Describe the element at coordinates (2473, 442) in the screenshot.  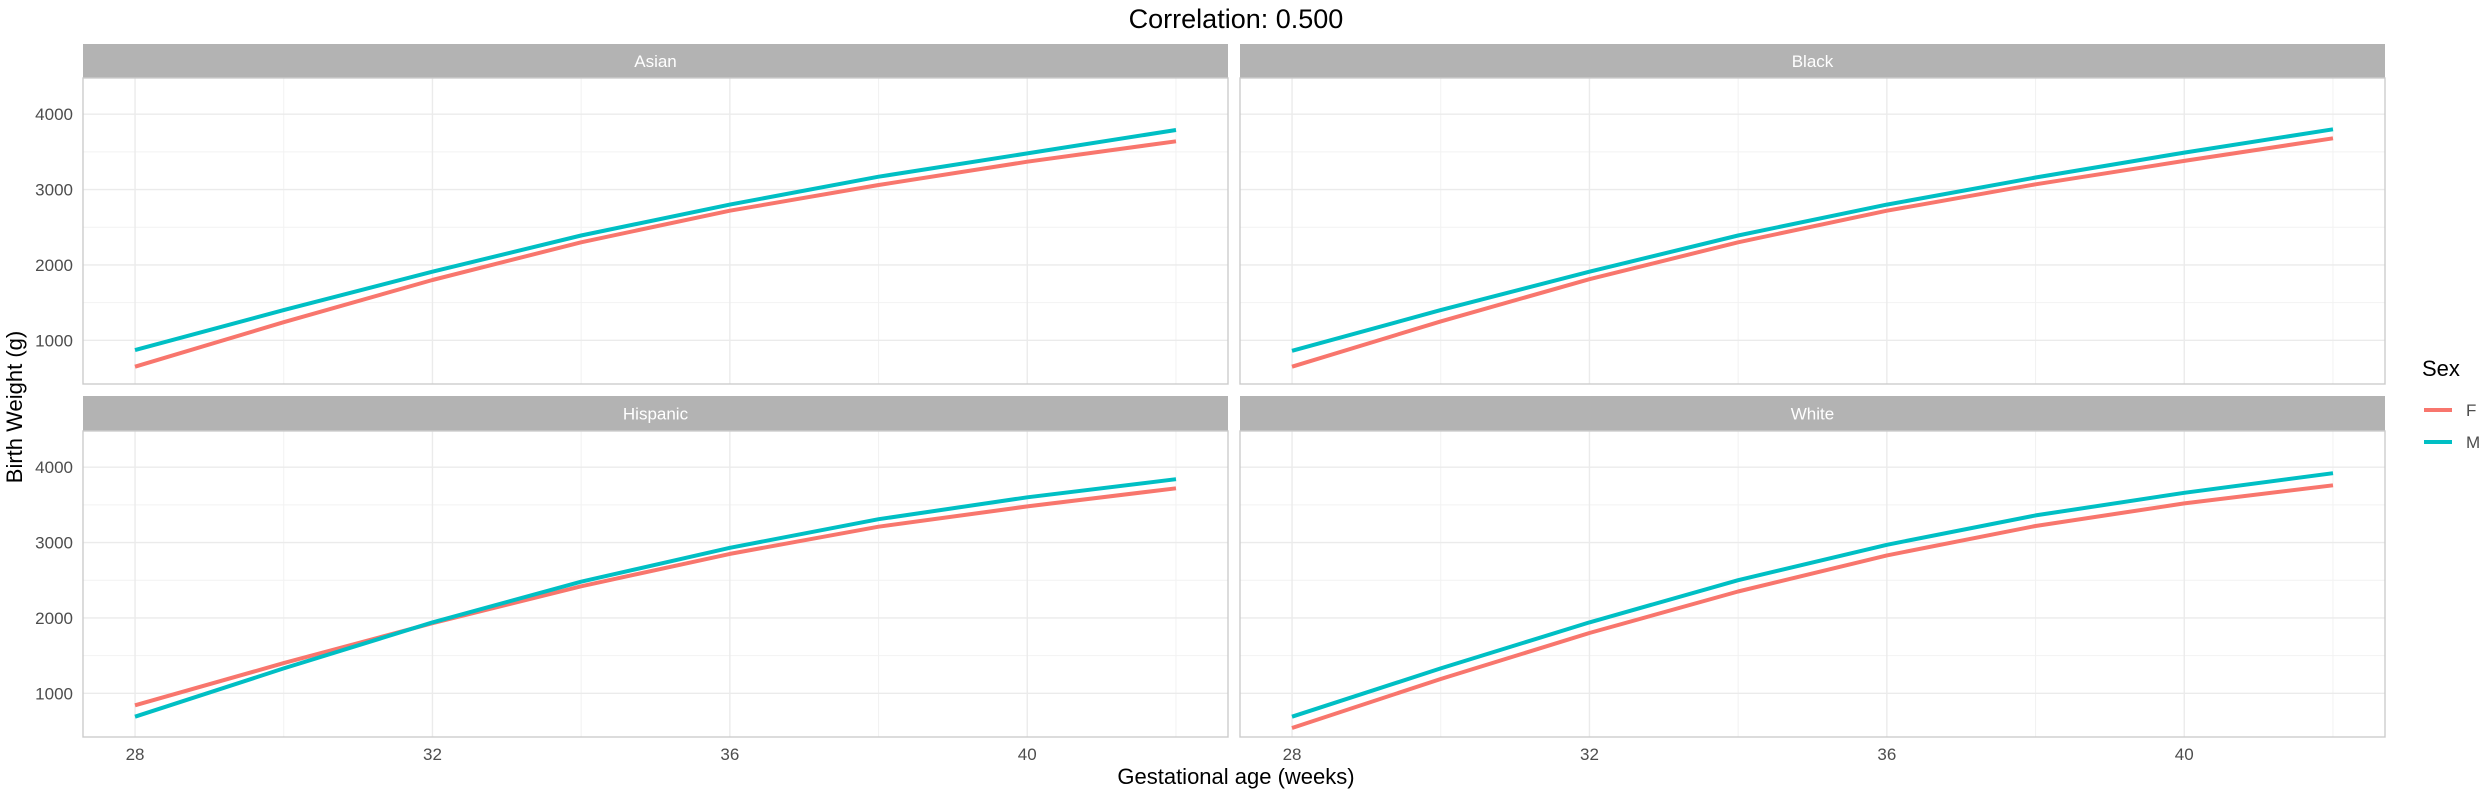
I see `legend-label: M` at that location.